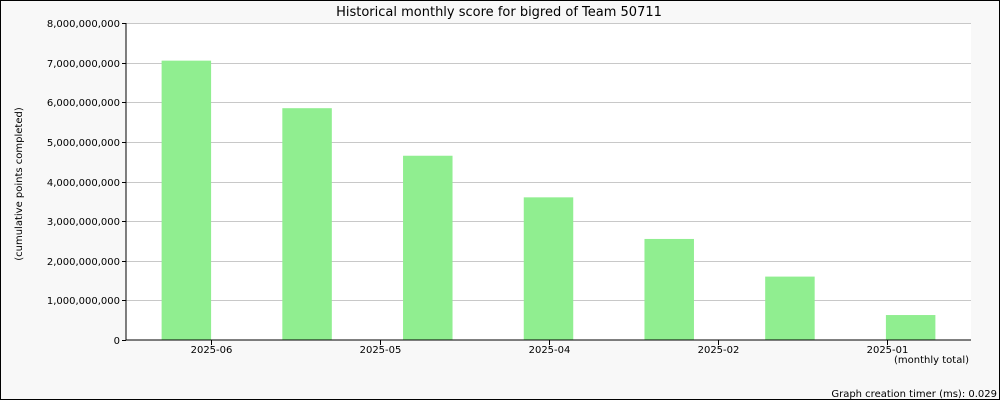 The image size is (1000, 400). I want to click on x-tick-label: 2025-05, so click(381, 350).